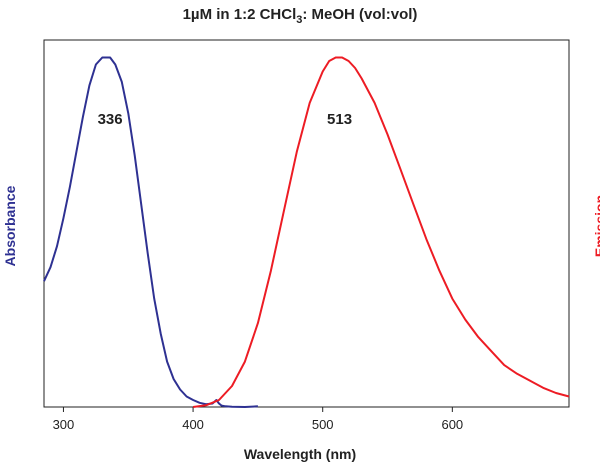 This screenshot has width=600, height=469. What do you see at coordinates (64, 424) in the screenshot?
I see `x-tick-label: 300` at bounding box center [64, 424].